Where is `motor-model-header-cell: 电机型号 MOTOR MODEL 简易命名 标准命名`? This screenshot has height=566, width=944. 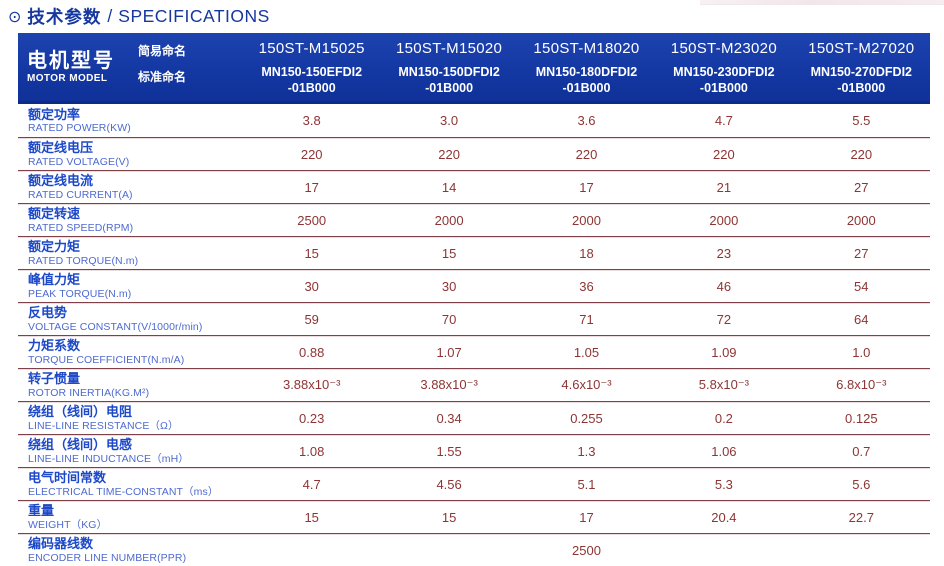
motor-model-header-cell: 电机型号 MOTOR MODEL 简易命名 标准命名 is located at coordinates (130, 67).